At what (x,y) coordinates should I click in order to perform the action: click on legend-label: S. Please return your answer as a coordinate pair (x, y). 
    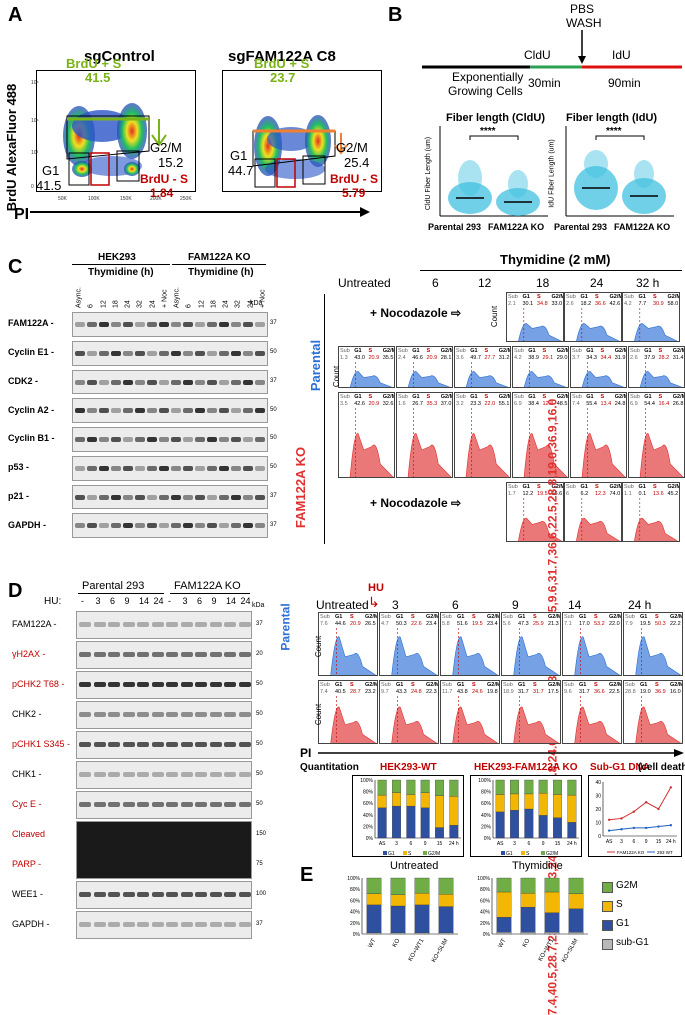
    Looking at the image, I should click on (528, 854).